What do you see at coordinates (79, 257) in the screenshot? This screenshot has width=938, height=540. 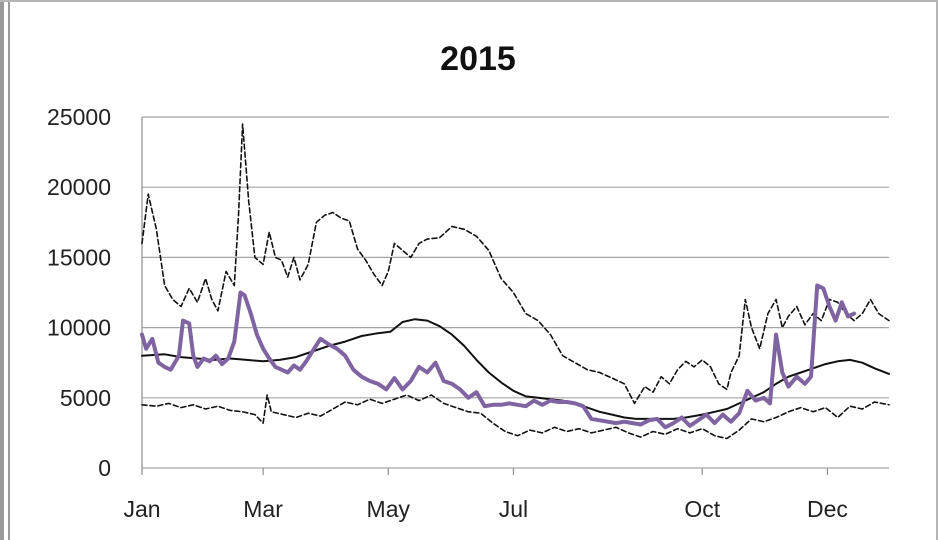 I see `y-tick-label: 15000` at bounding box center [79, 257].